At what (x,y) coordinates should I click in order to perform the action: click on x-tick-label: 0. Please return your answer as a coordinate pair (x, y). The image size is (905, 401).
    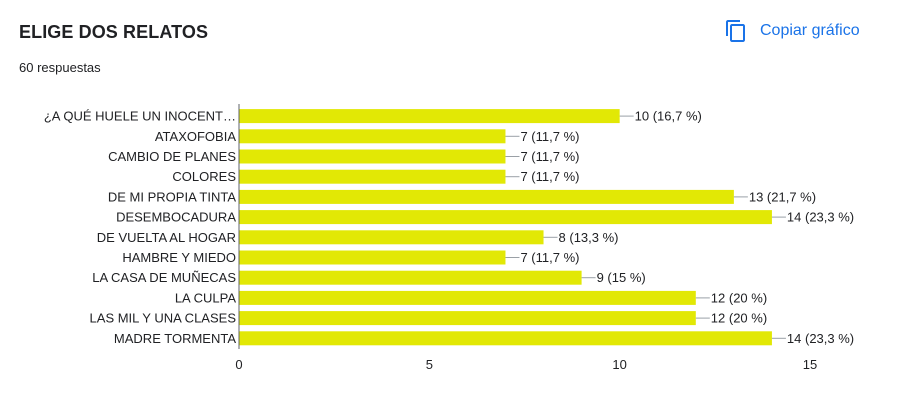
    Looking at the image, I should click on (238, 364).